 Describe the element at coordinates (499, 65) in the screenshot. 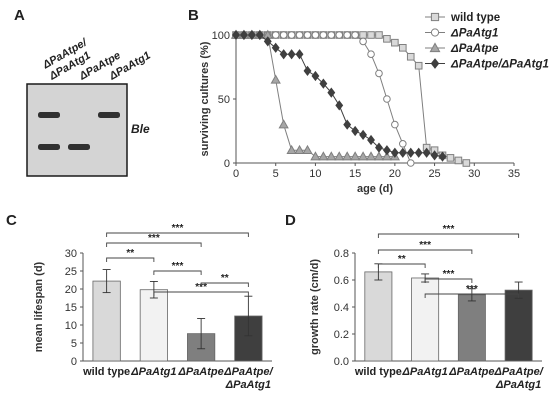

I see `legend-label: ΔPaAtpe/ΔPaAtg1` at that location.